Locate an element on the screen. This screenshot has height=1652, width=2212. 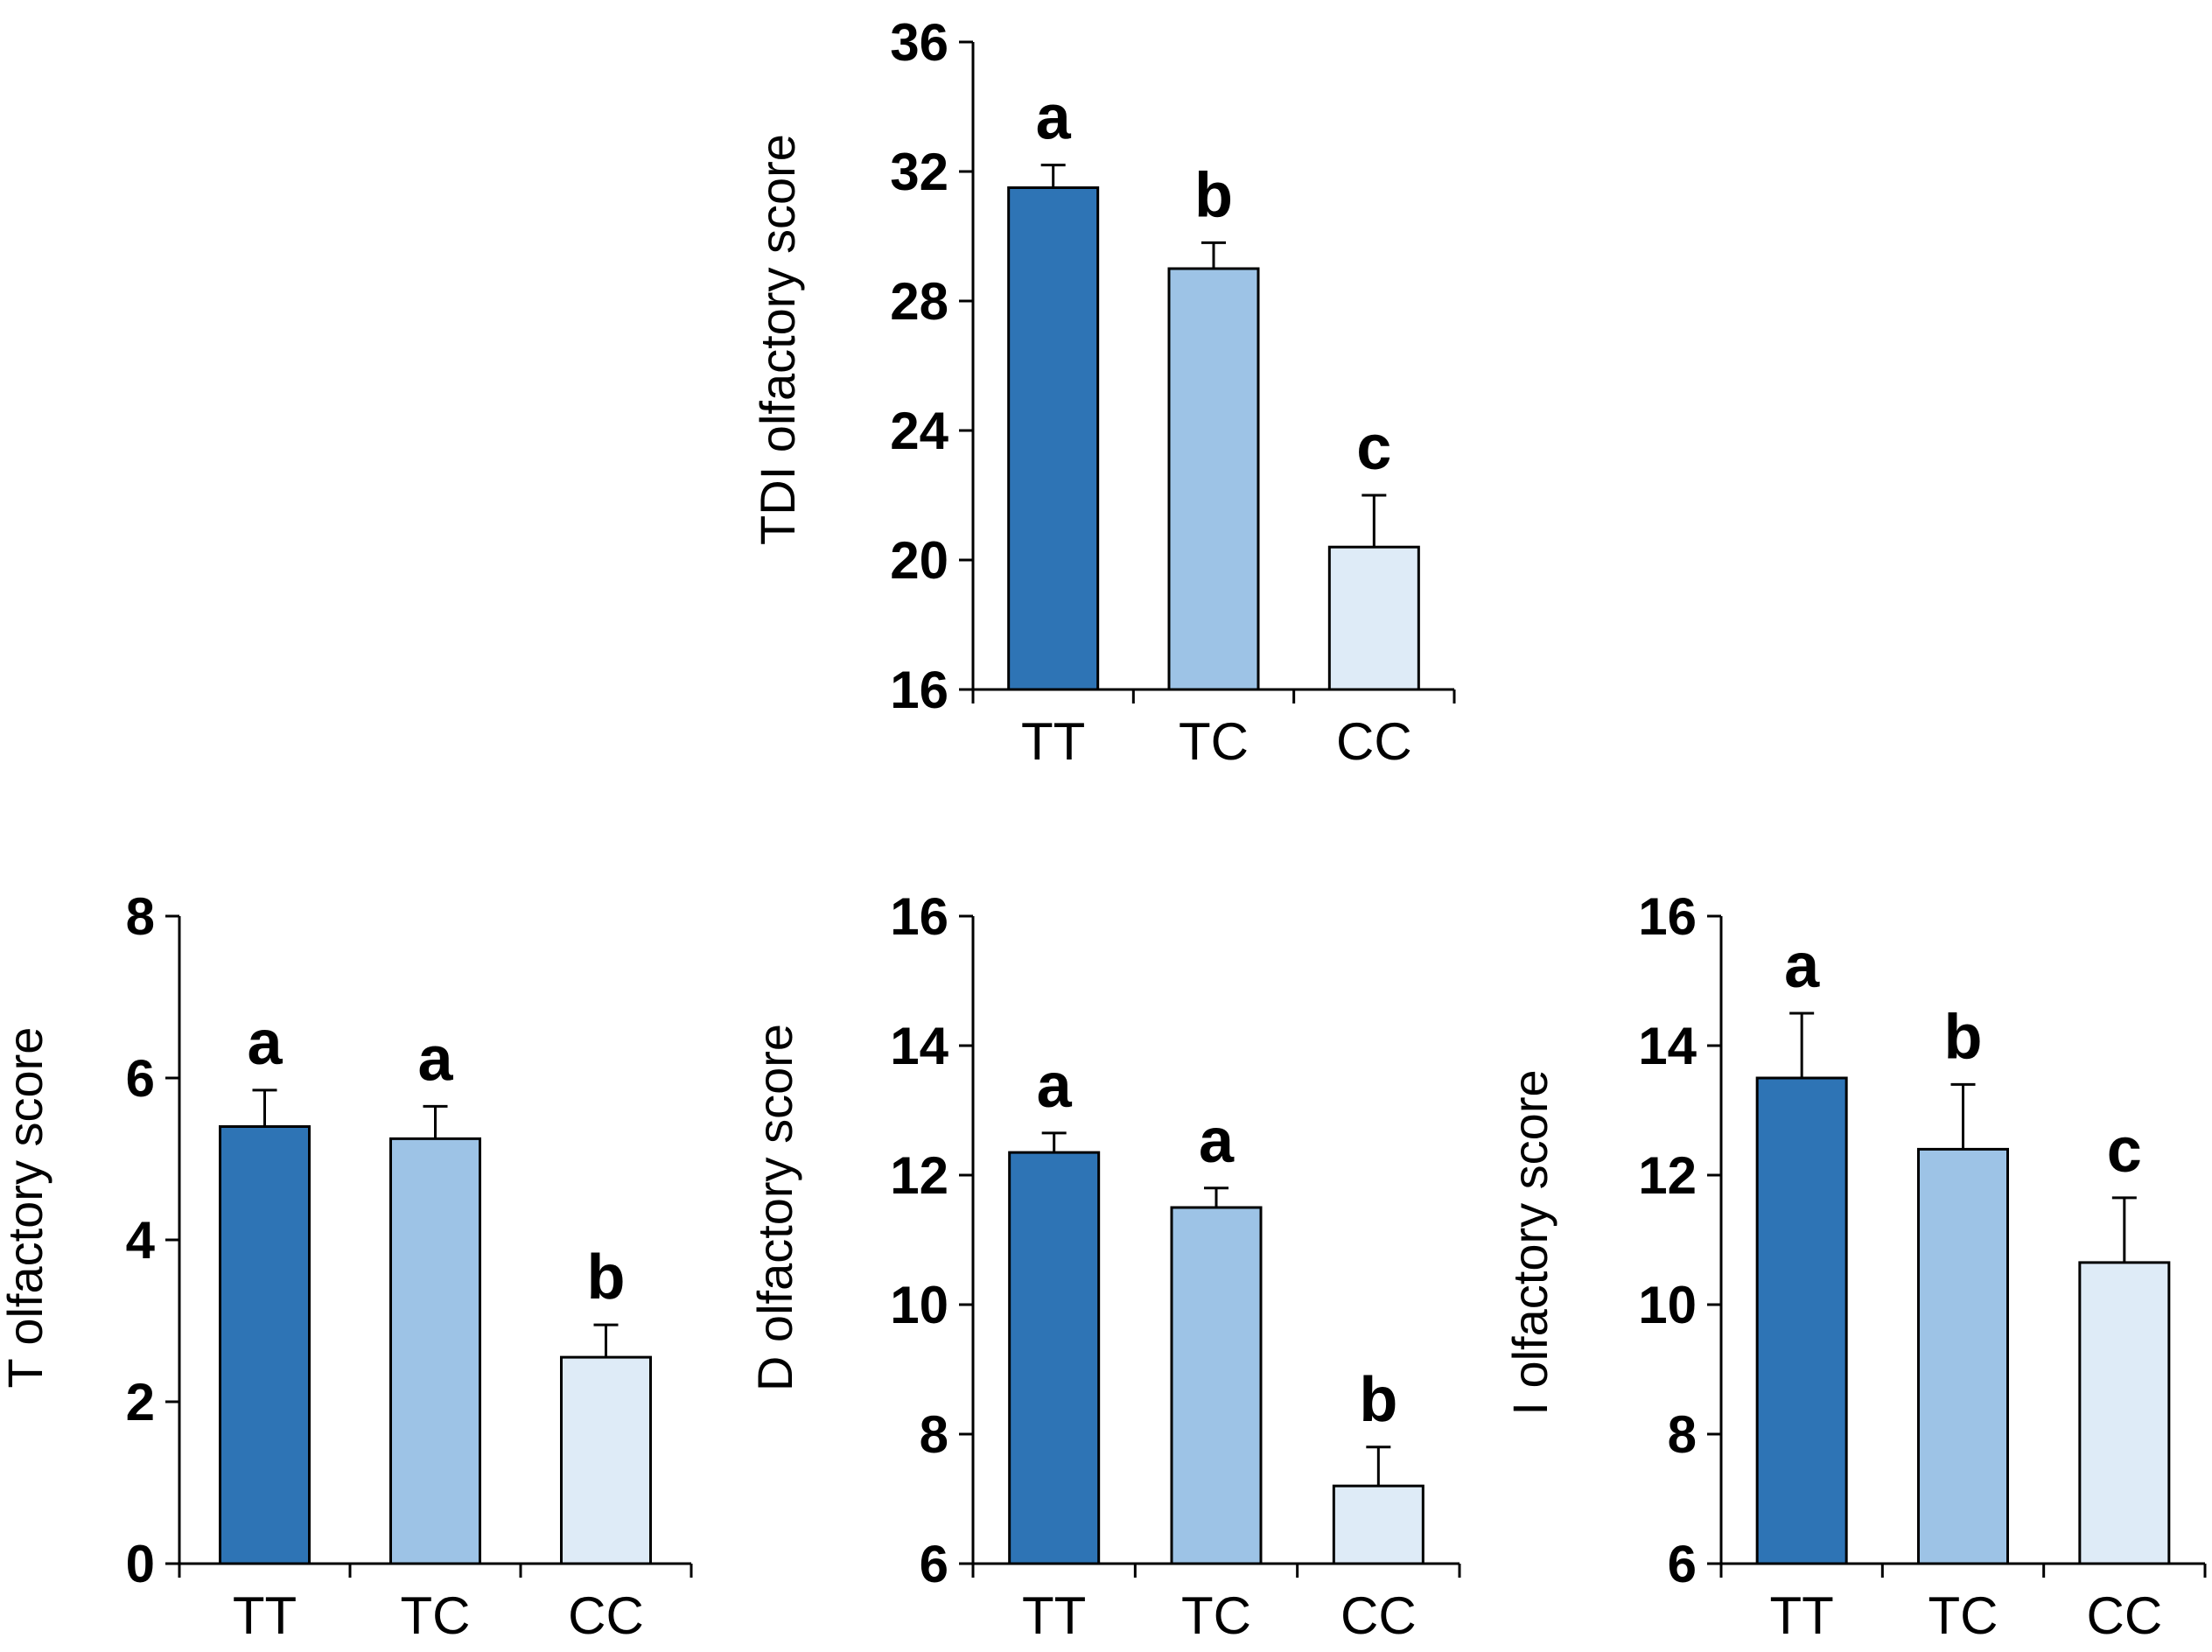
chart-i: 6 8 10 12 14 16 I olfactory score a TT b TC c CC is located at coordinates (1854, 1266).